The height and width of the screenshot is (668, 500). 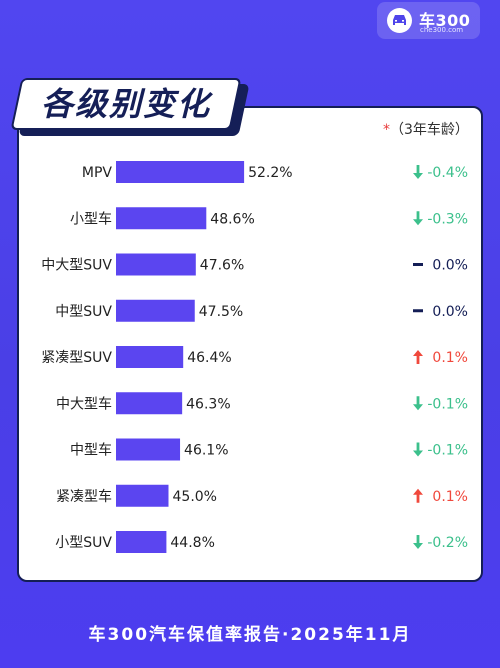 What do you see at coordinates (192, 543) in the screenshot?
I see `value-label: 44.8%` at bounding box center [192, 543].